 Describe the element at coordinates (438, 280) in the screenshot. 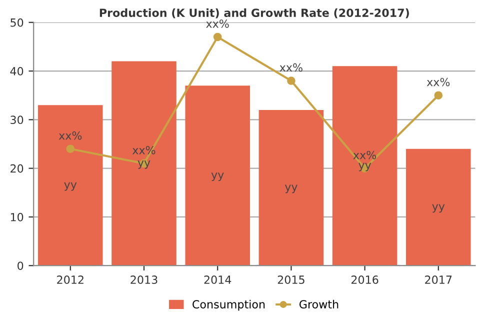

I see `x-tick-label: 2017` at that location.